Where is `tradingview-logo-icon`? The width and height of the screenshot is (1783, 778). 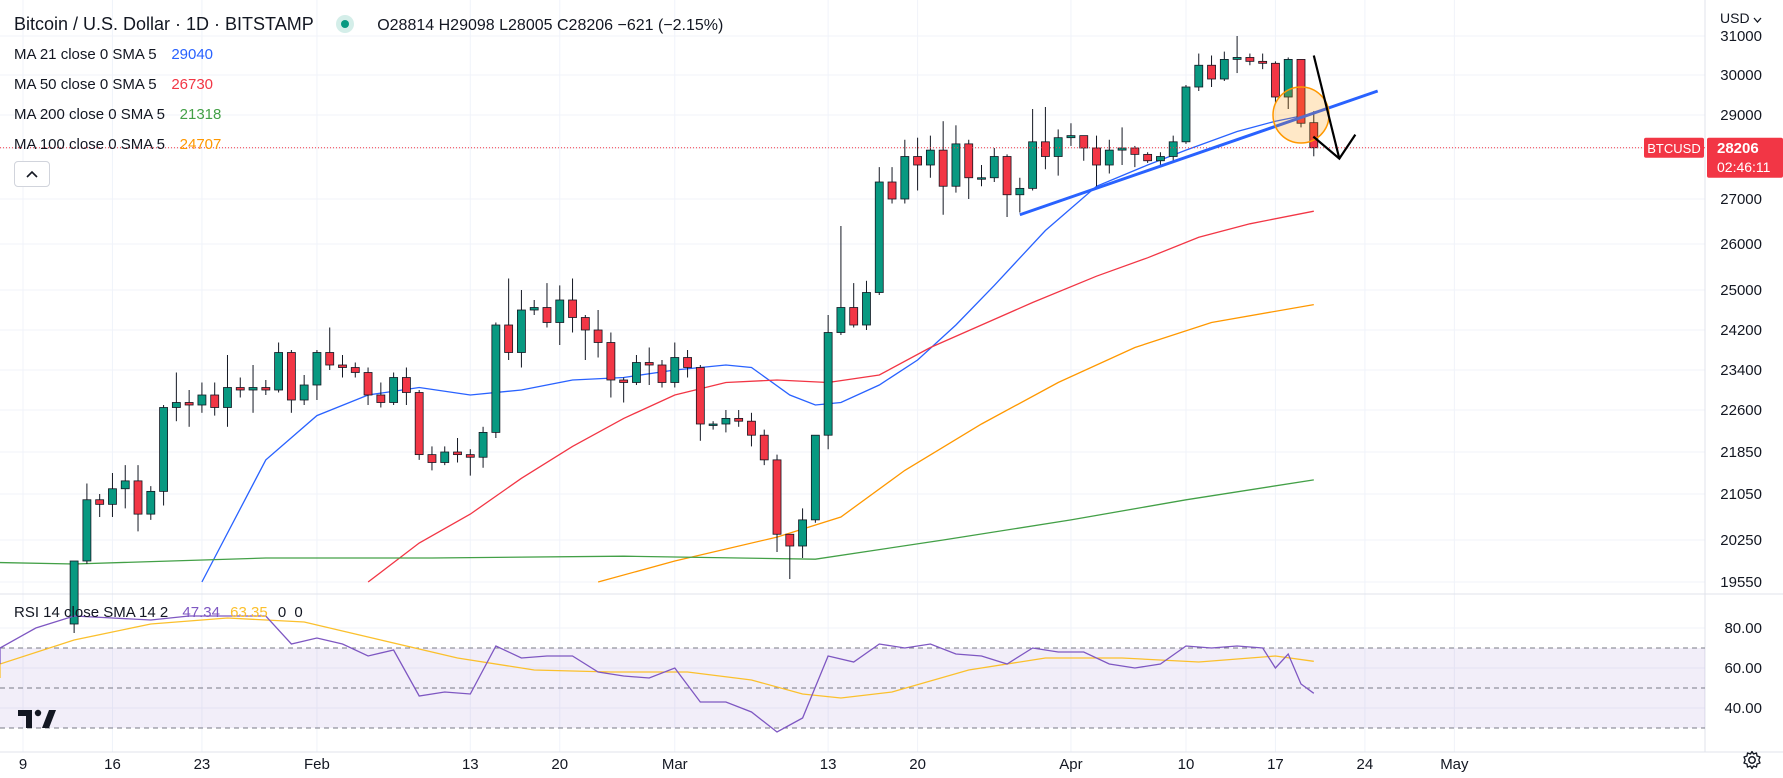 tradingview-logo-icon is located at coordinates (37, 721).